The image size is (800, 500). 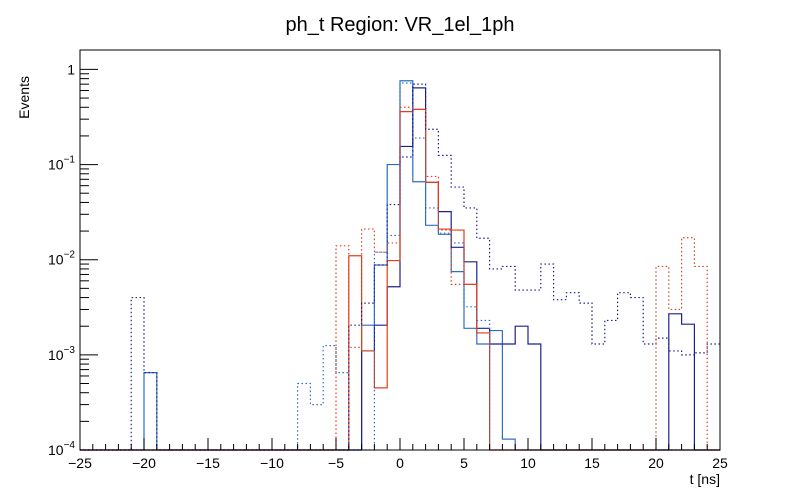 I want to click on x-tick-label: −20, so click(x=144, y=463).